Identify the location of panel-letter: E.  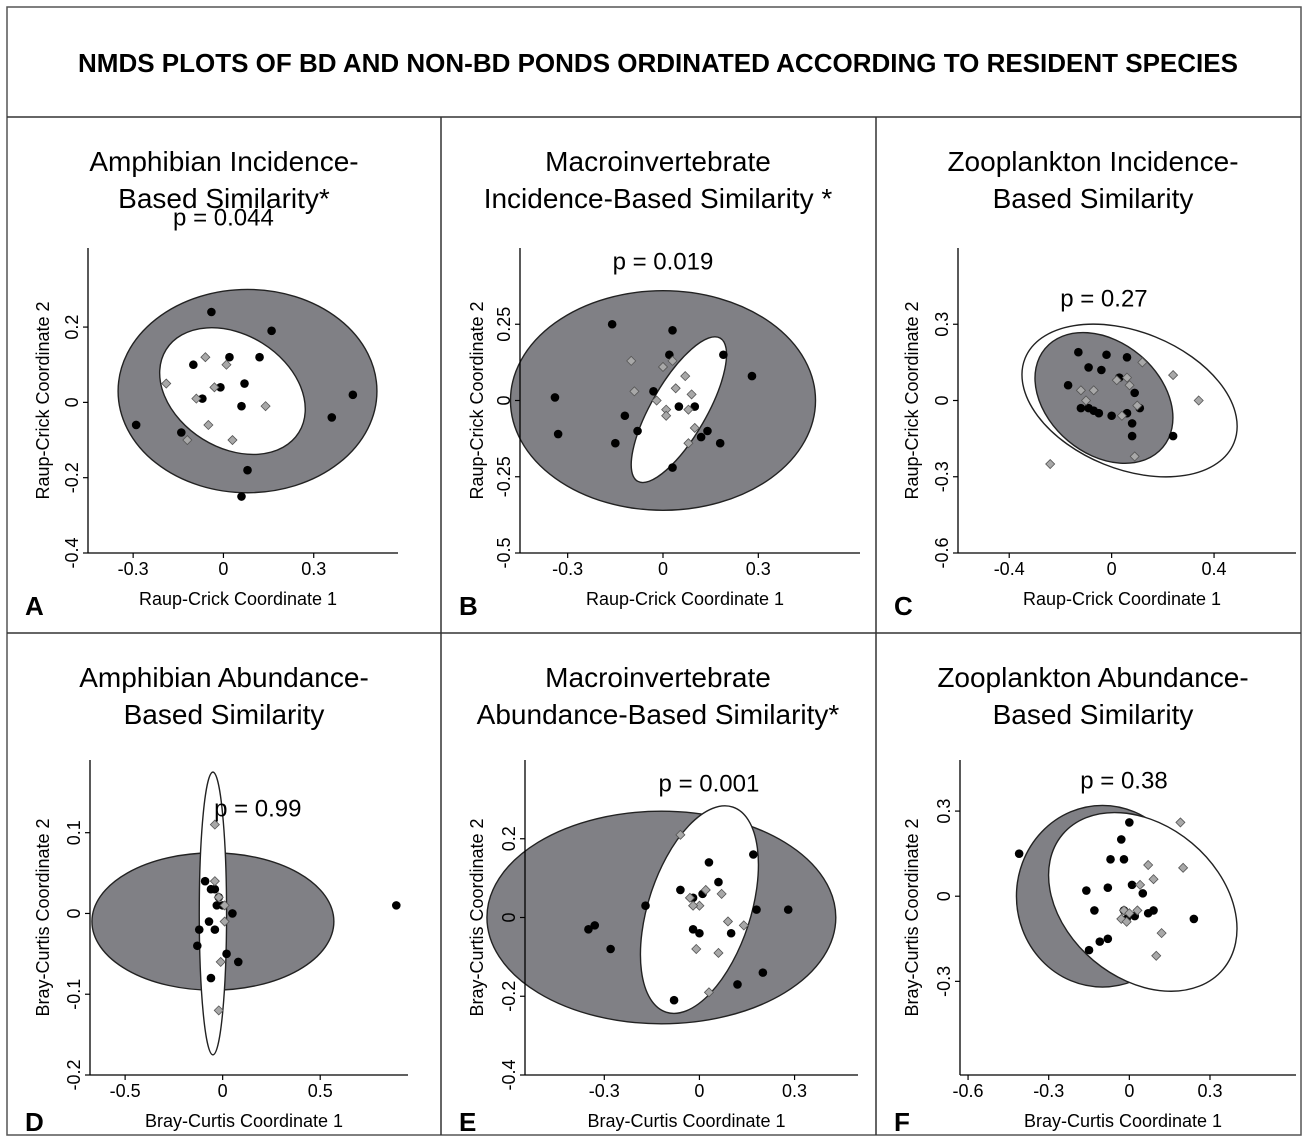
(467, 1122).